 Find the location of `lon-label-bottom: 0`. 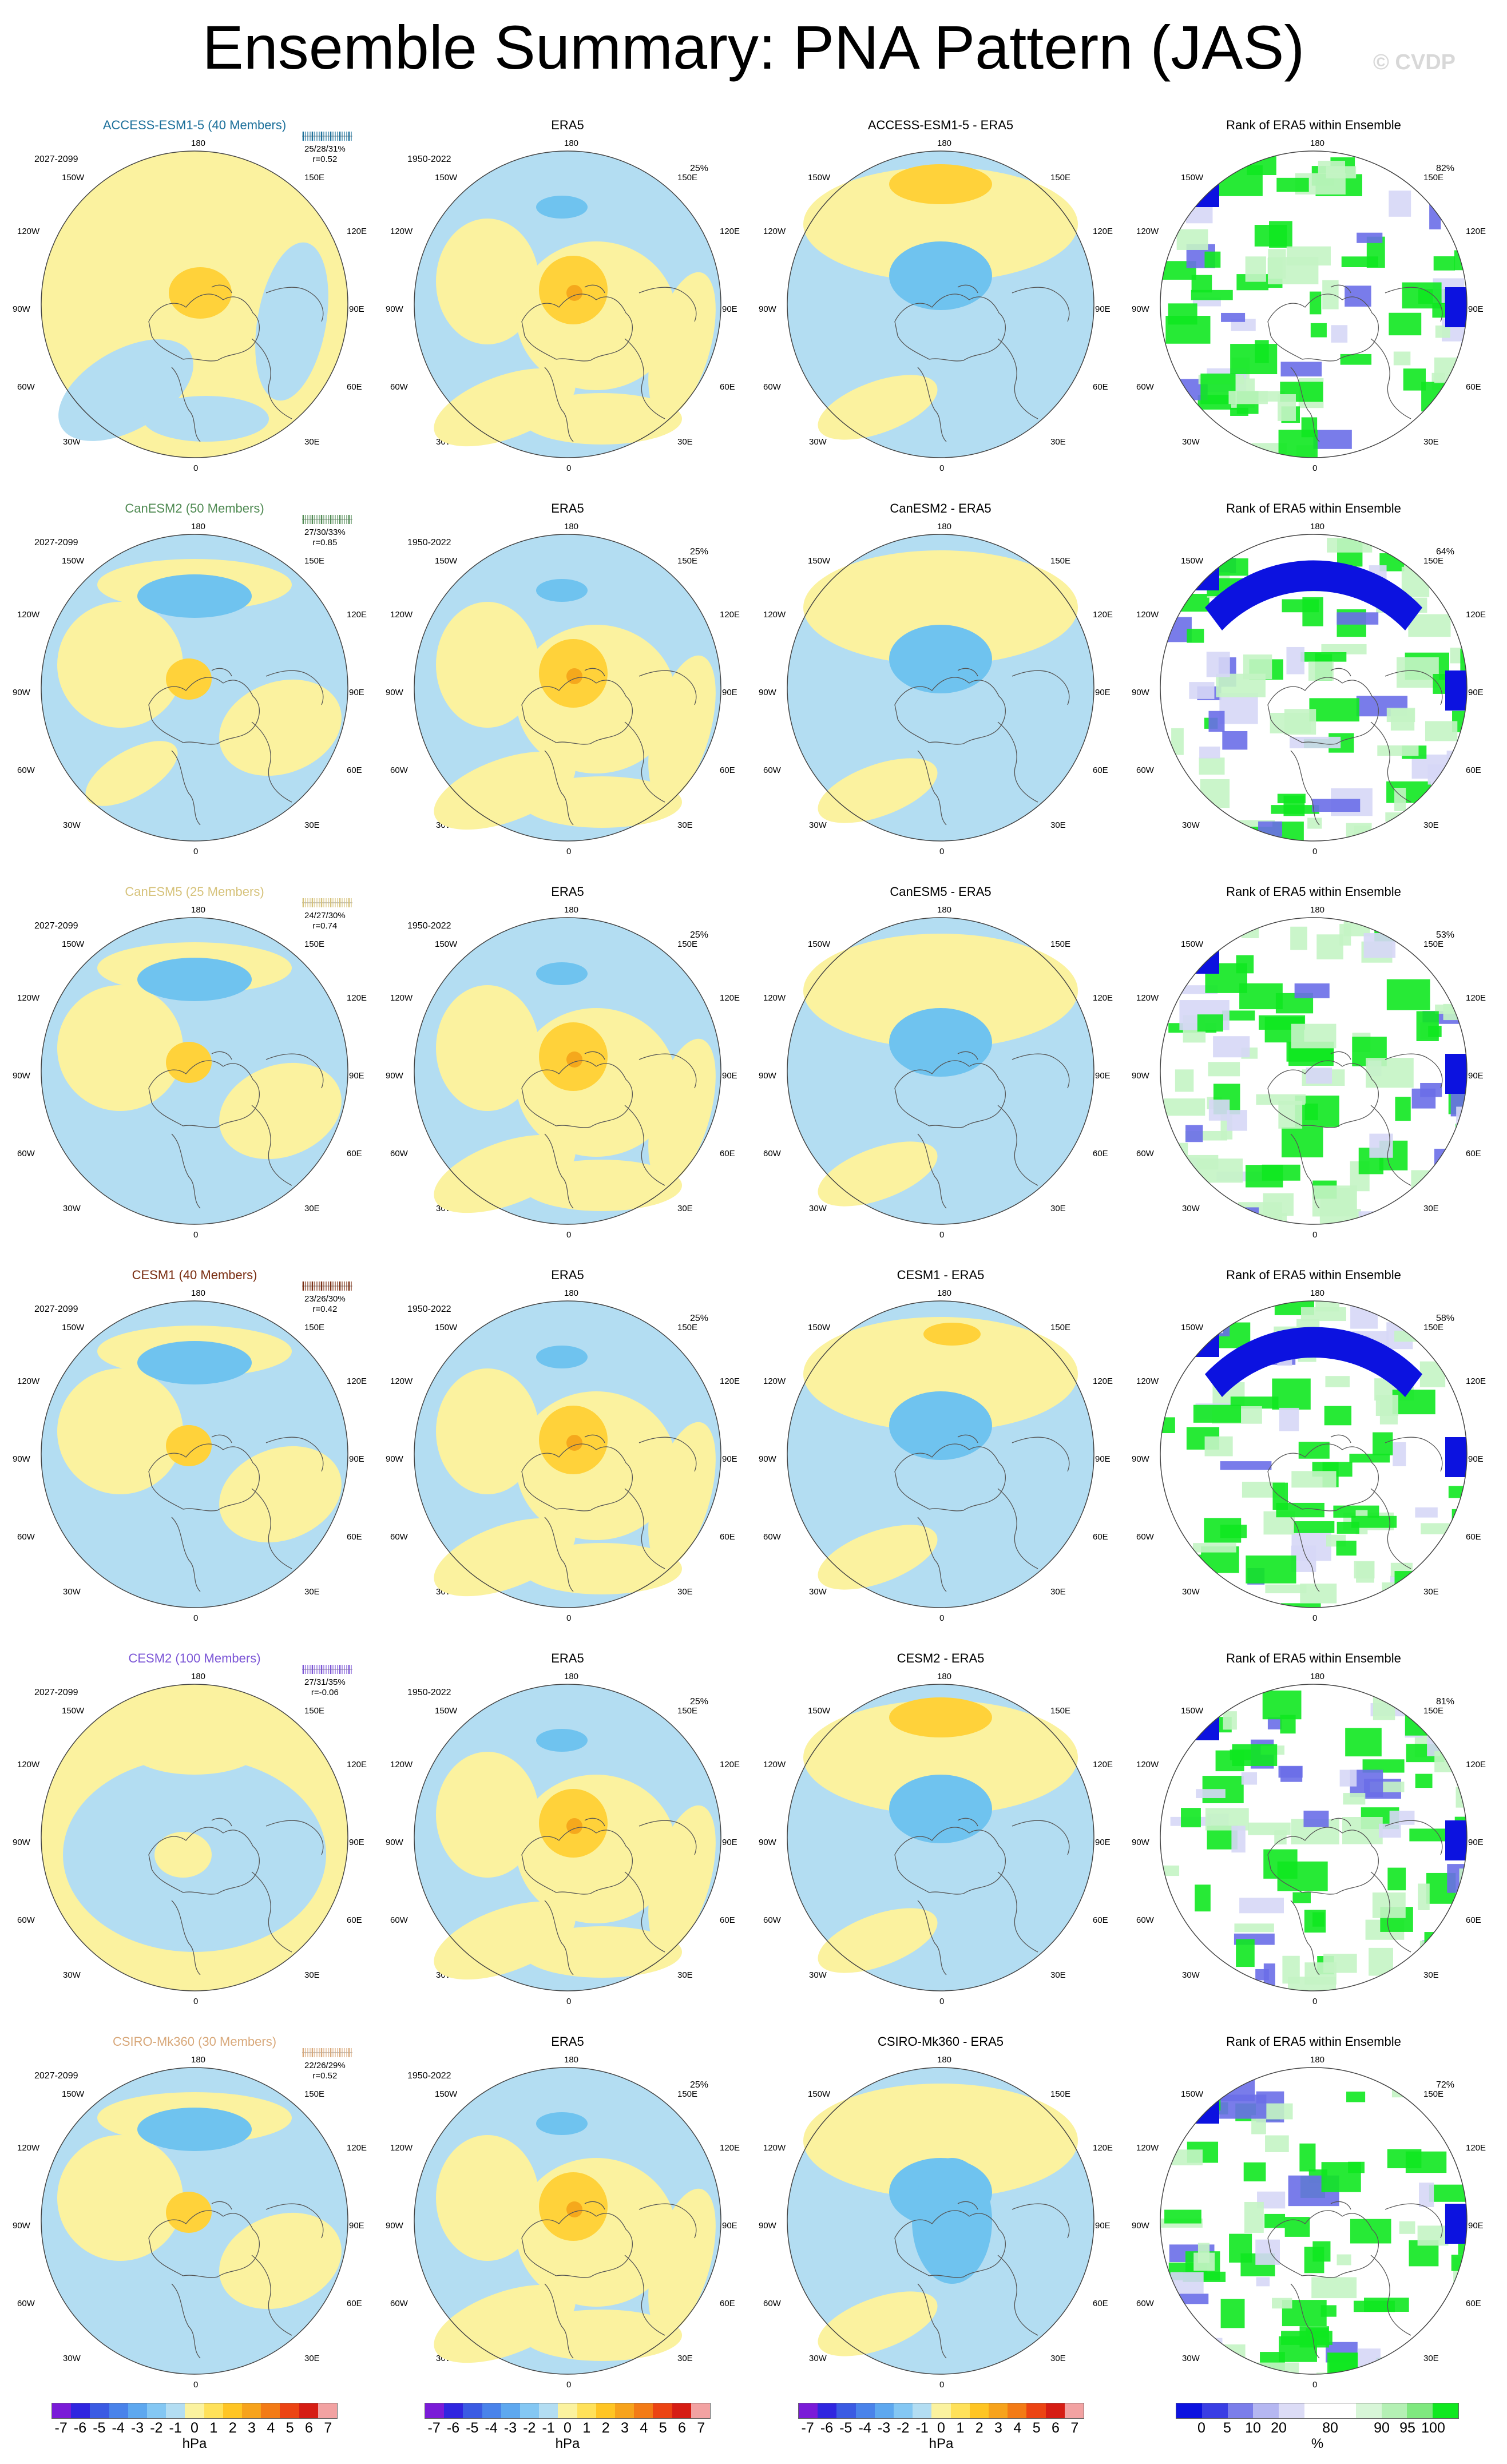

lon-label-bottom: 0 is located at coordinates (196, 468).